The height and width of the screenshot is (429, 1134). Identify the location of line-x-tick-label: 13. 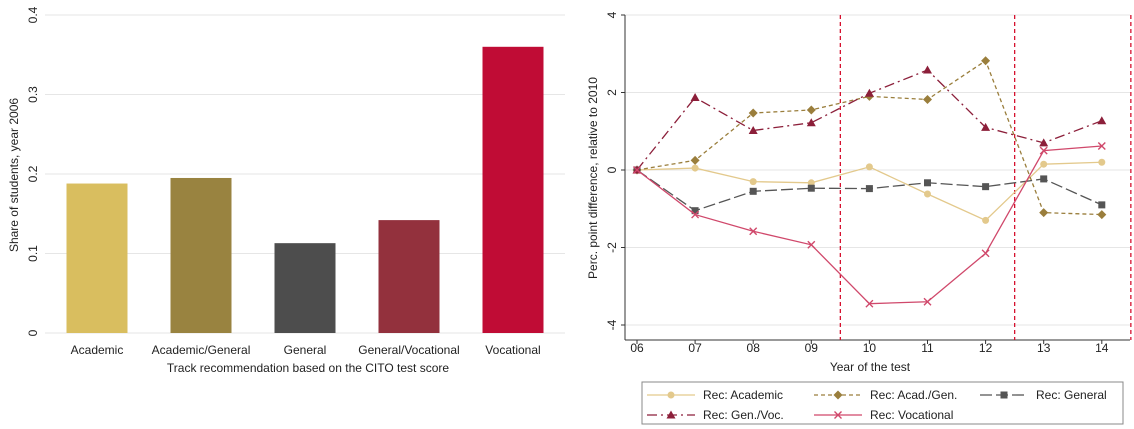
(1044, 348).